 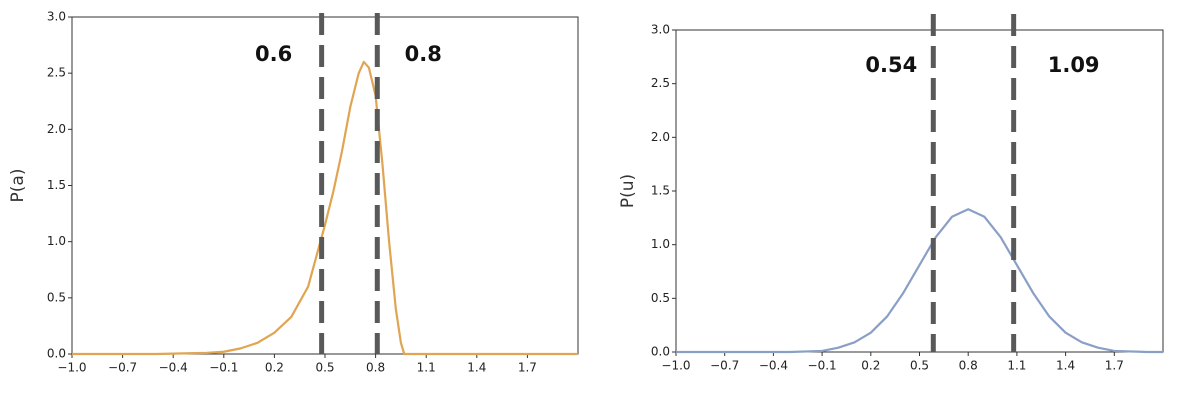 I want to click on threshold-label: 0.8, so click(x=423, y=54).